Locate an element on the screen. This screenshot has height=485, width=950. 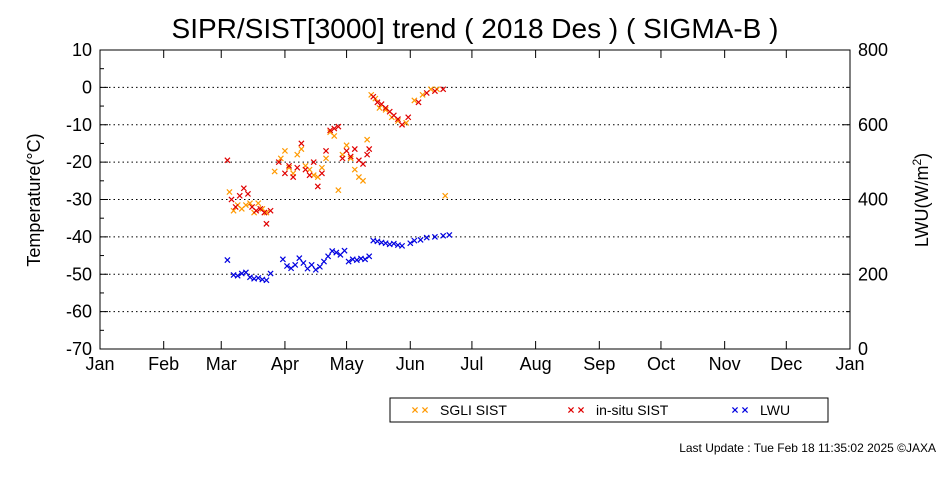
legend-items: SGLI SIST in-situ SIST LWU is located at coordinates (600, 410).